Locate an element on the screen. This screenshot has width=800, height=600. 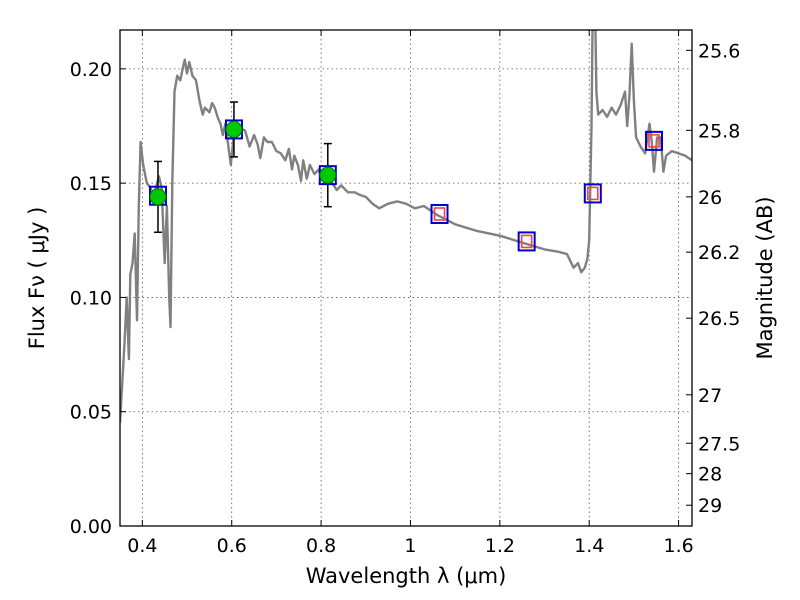
y2-axis-label: Magnitude (AB) is located at coordinates (765, 277).